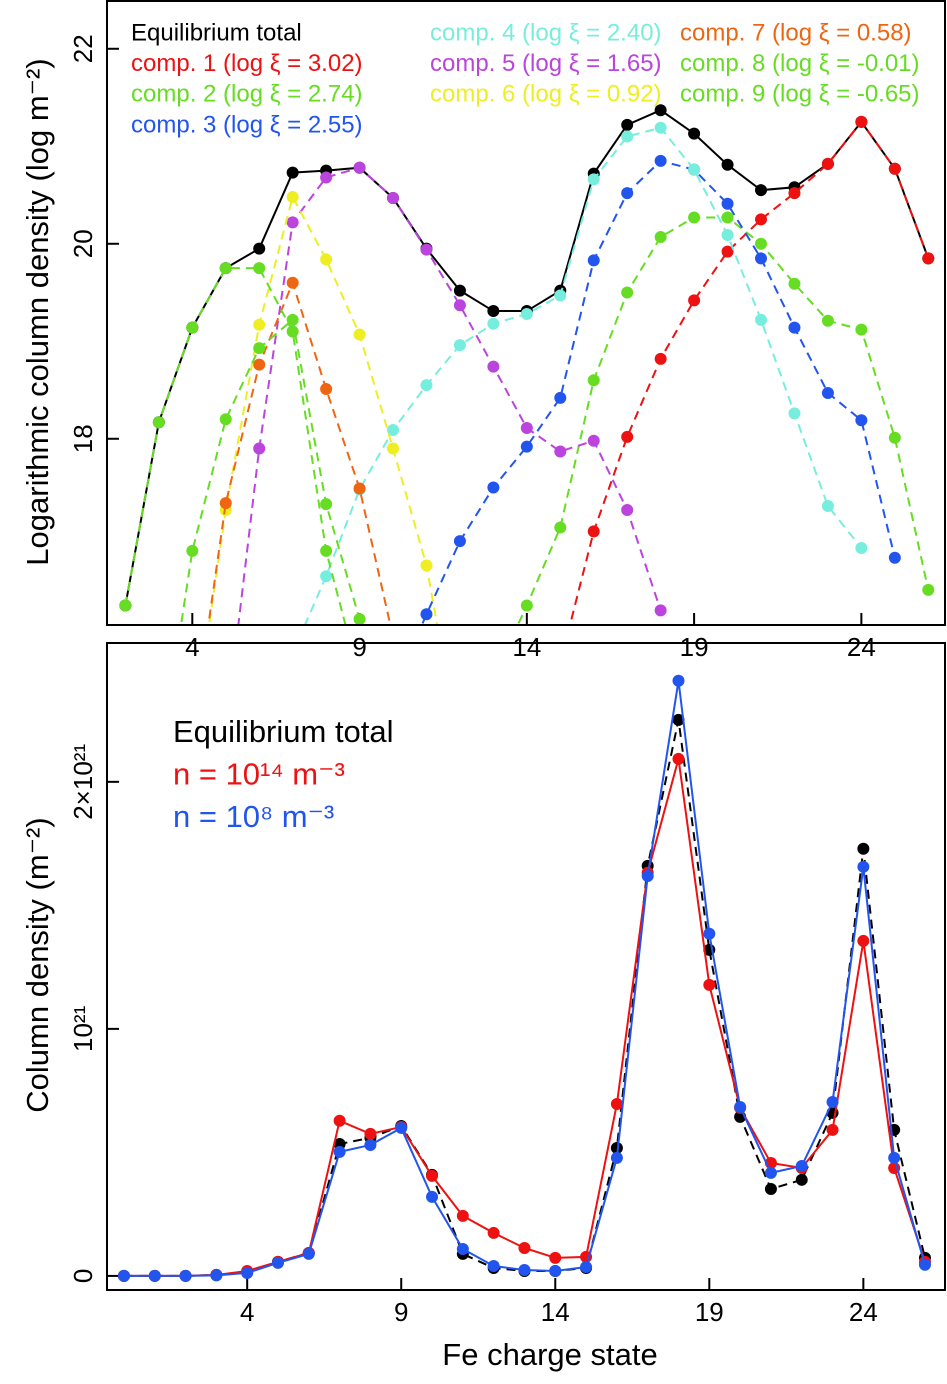 The width and height of the screenshot is (947, 1384). I want to click on y-tick-label: 0, so click(83, 1276).